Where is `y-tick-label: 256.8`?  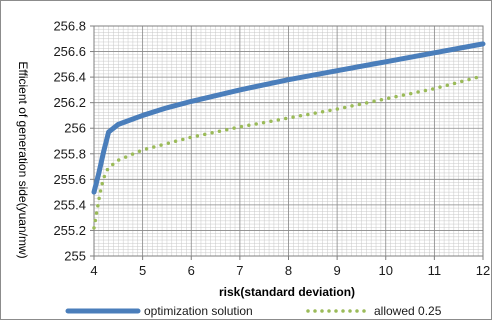
y-tick-label: 256.8 is located at coordinates (69, 26).